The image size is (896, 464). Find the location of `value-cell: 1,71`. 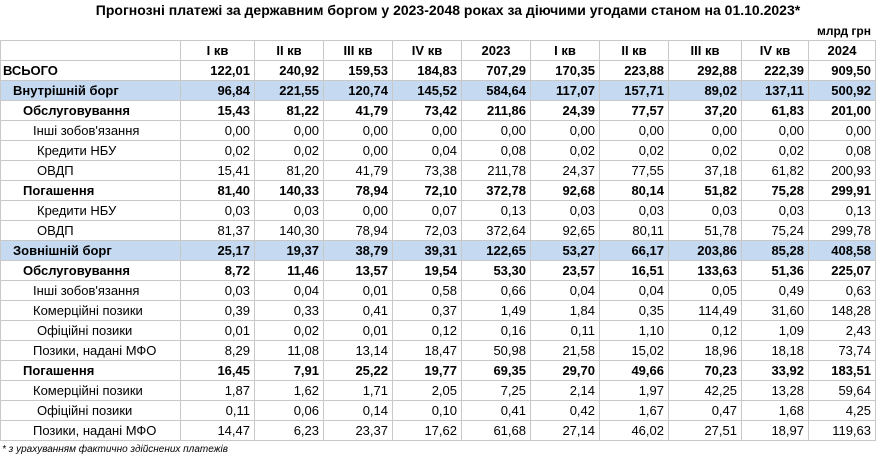

value-cell: 1,71 is located at coordinates (358, 390).